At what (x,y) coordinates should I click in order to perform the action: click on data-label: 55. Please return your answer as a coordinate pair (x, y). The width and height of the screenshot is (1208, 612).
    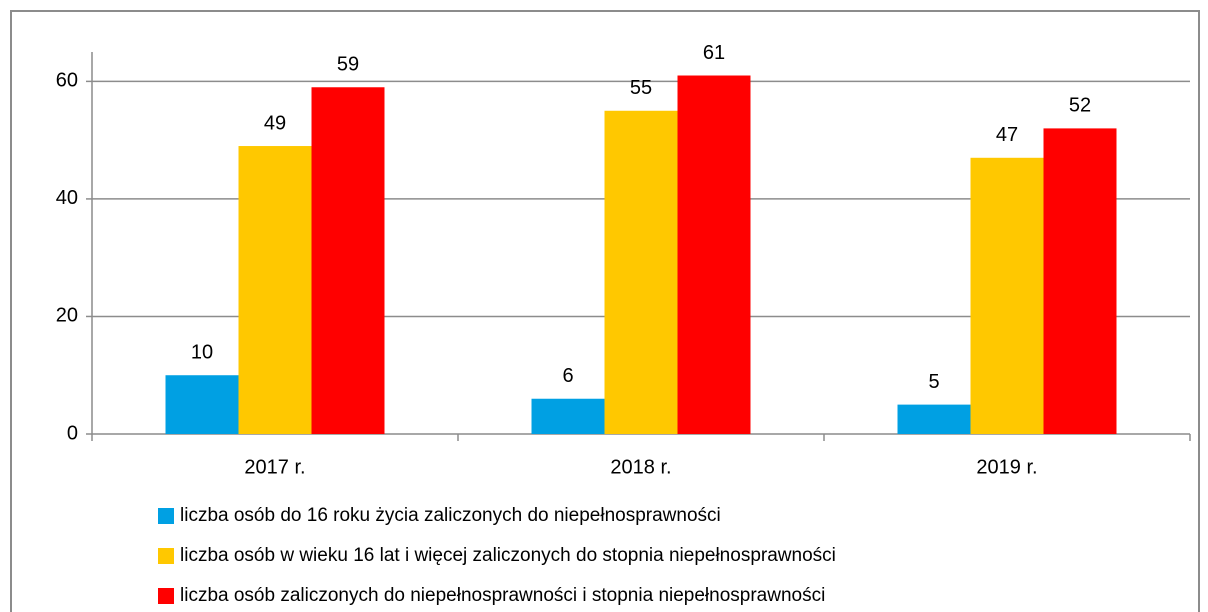
    Looking at the image, I should click on (641, 88).